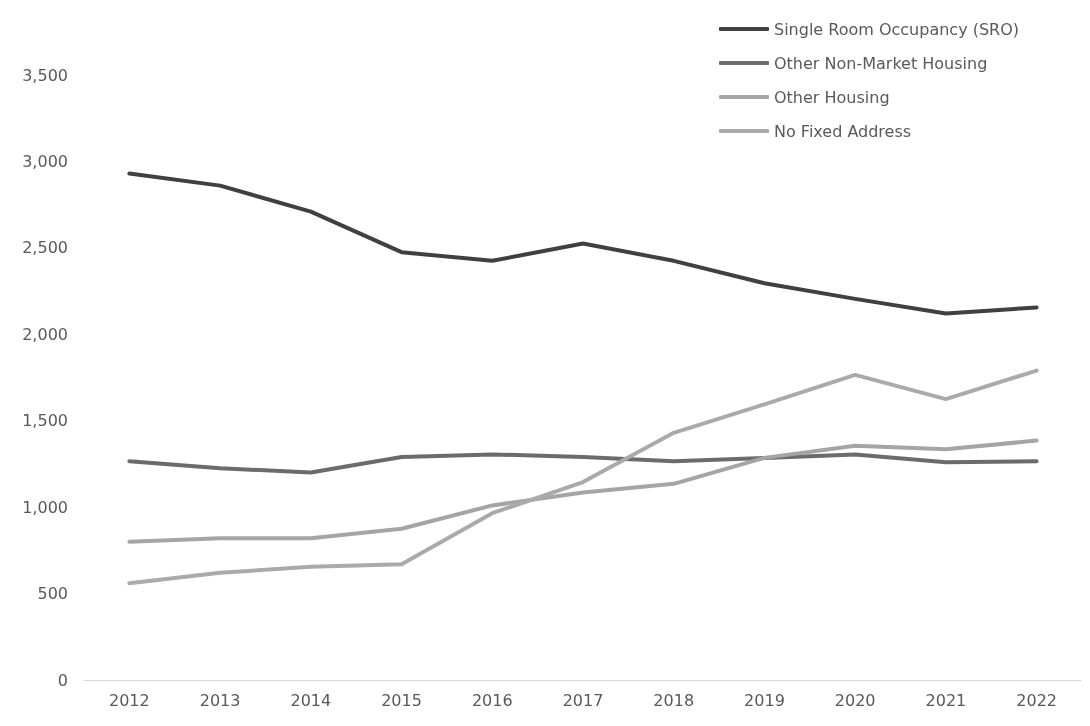 Image resolution: width=1090 pixels, height=726 pixels. What do you see at coordinates (897, 29) in the screenshot?
I see `legend-label: Single Room Occupancy (SRO)` at bounding box center [897, 29].